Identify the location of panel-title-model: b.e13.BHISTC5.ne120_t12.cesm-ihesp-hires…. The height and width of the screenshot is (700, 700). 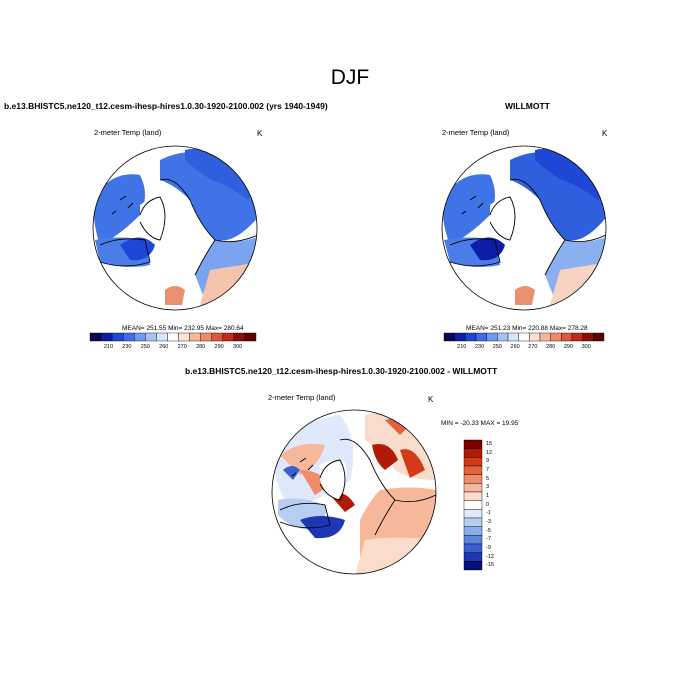
(166, 106).